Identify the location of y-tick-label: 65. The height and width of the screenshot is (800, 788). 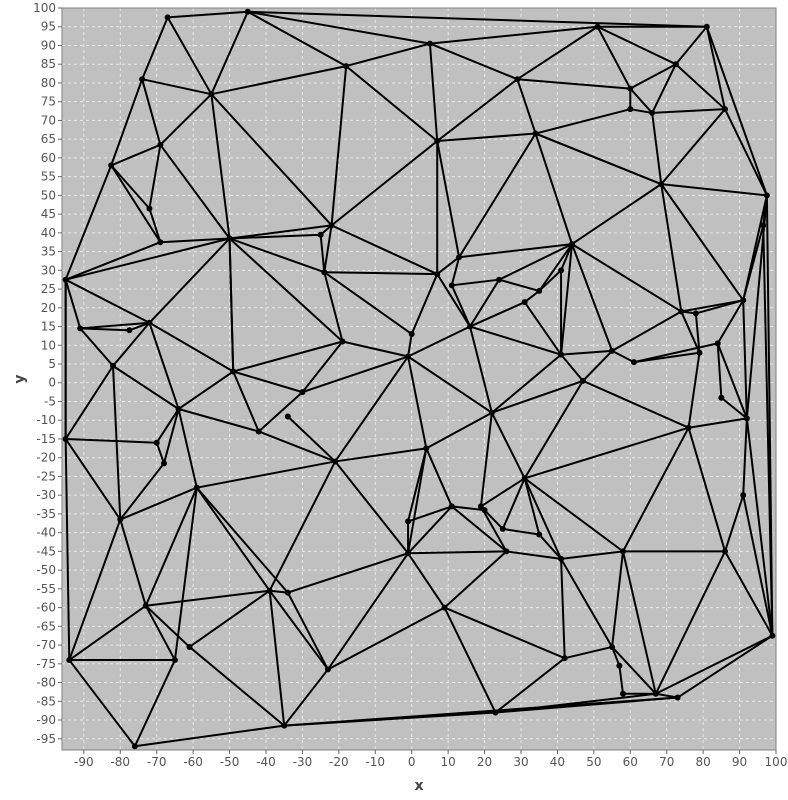
(48, 139).